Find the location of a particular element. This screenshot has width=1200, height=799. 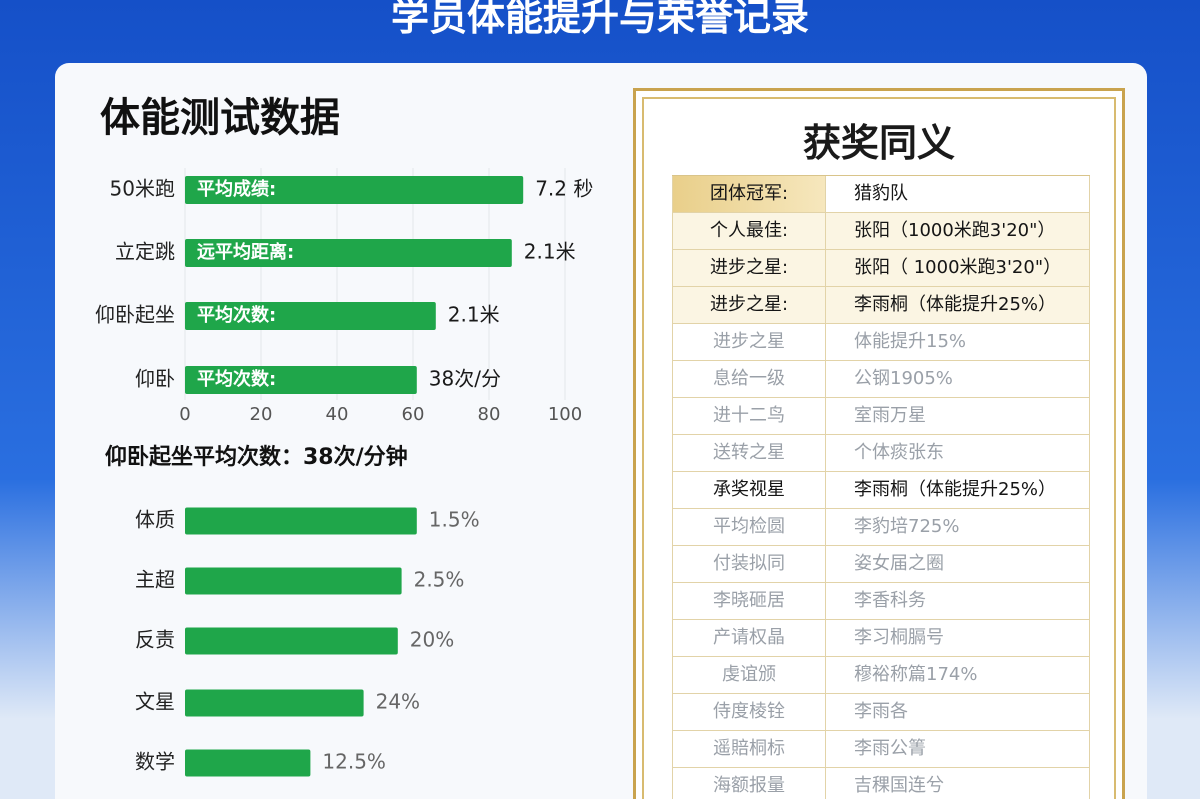

award-winner: 室雨万星 is located at coordinates (890, 415).